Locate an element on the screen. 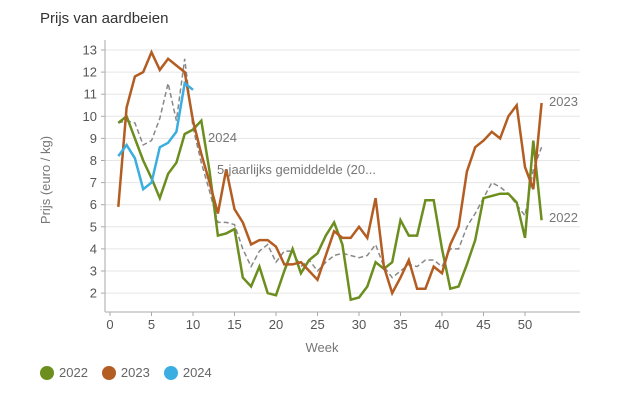 This screenshot has height=417, width=626. x-tick-label: 15 is located at coordinates (234, 324).